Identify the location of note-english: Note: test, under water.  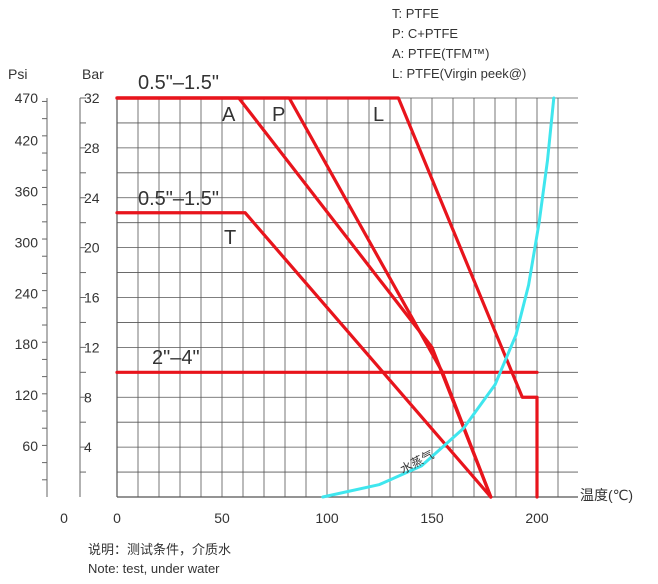
(154, 568).